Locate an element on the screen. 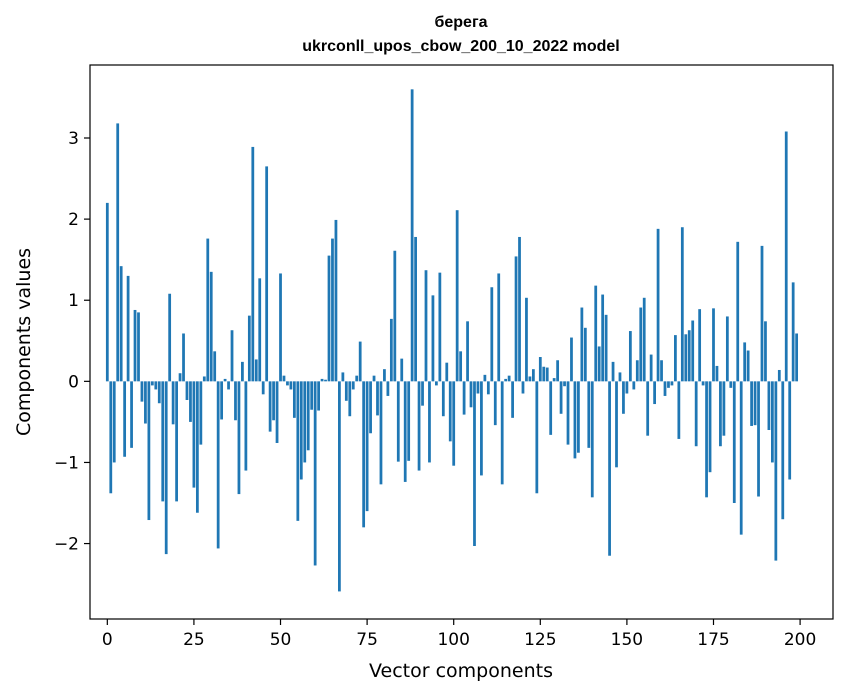  x-tick-label: 75 is located at coordinates (367, 640).